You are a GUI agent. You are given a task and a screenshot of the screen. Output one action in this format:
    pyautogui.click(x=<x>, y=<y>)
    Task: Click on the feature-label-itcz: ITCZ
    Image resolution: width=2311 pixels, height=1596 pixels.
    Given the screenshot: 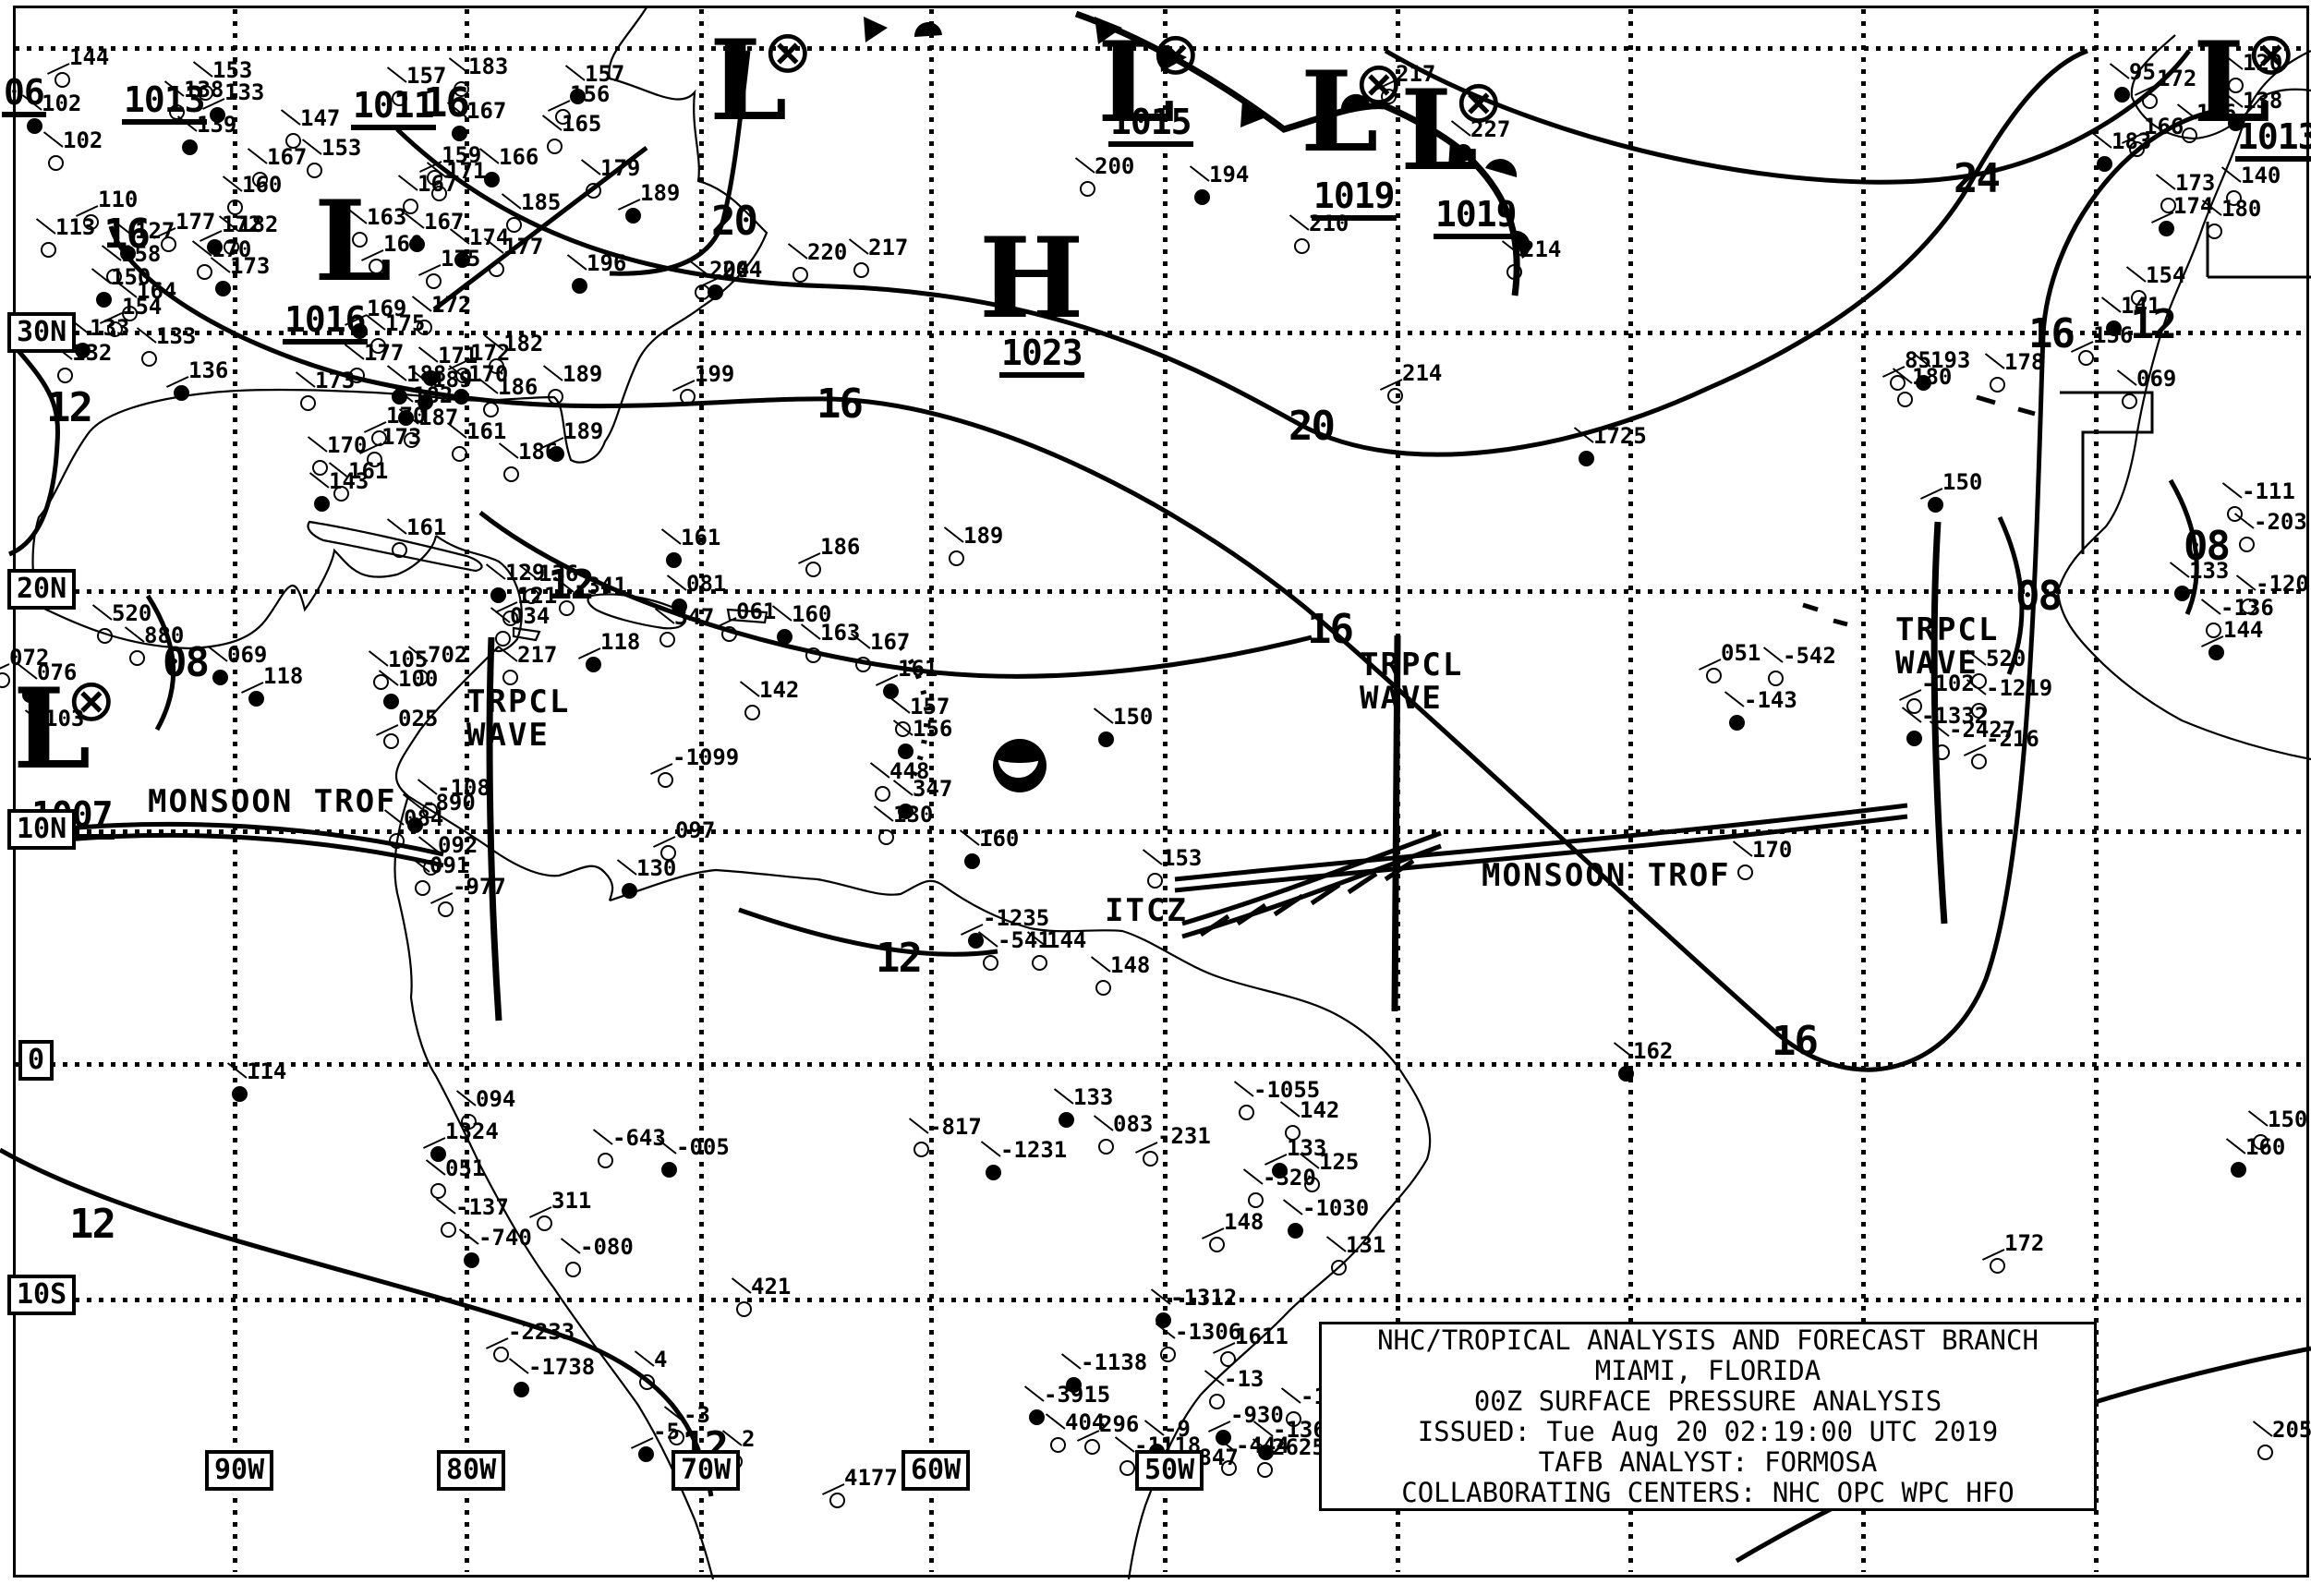 What is the action you would take?
    pyautogui.click(x=1146, y=910)
    